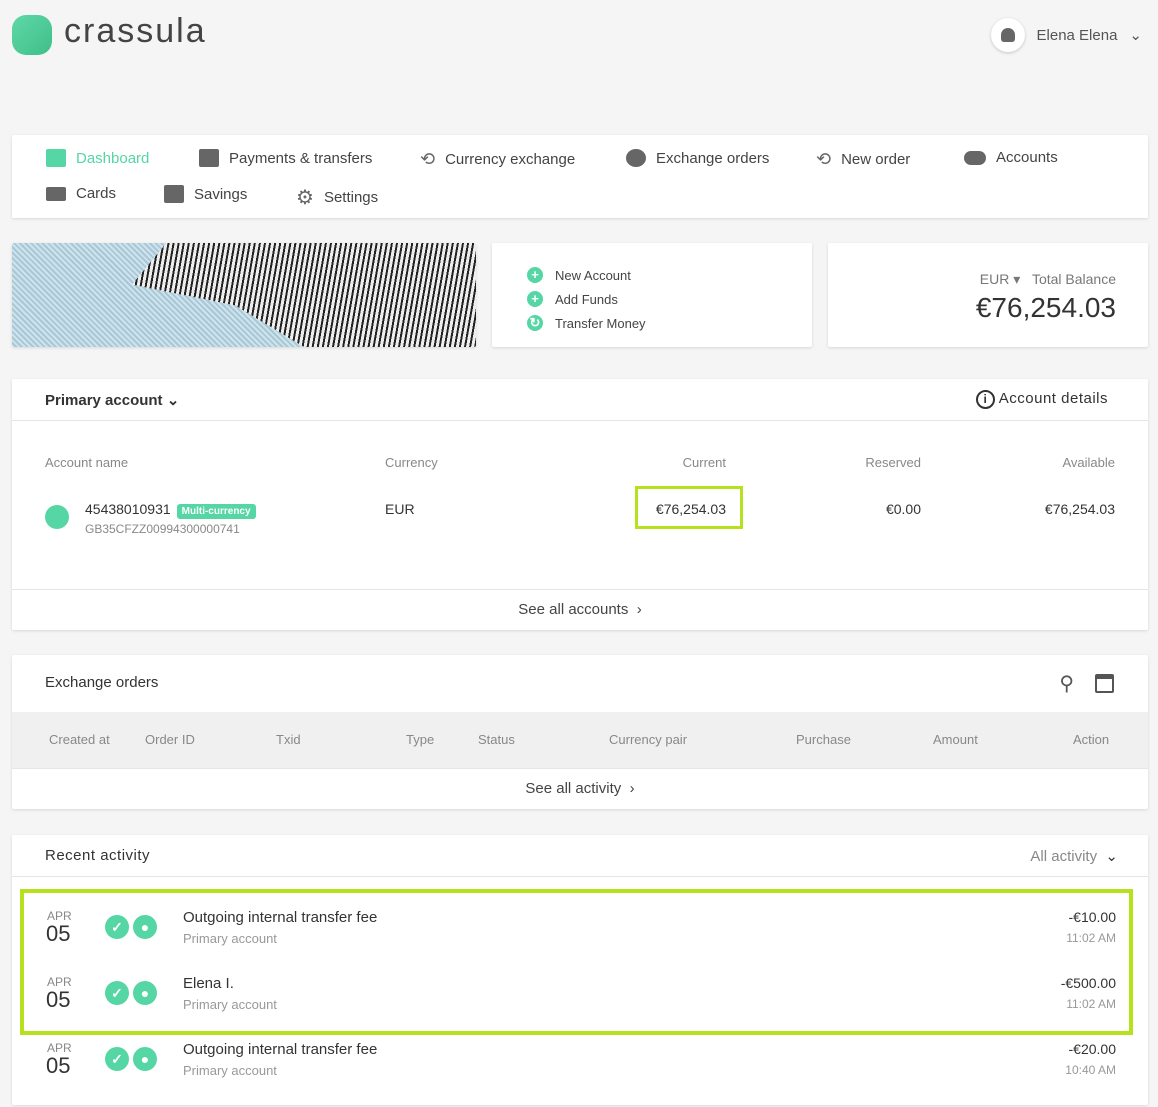 The image size is (1158, 1107). Describe the element at coordinates (632, 788) in the screenshot. I see `chevron-right-icon: ›` at that location.